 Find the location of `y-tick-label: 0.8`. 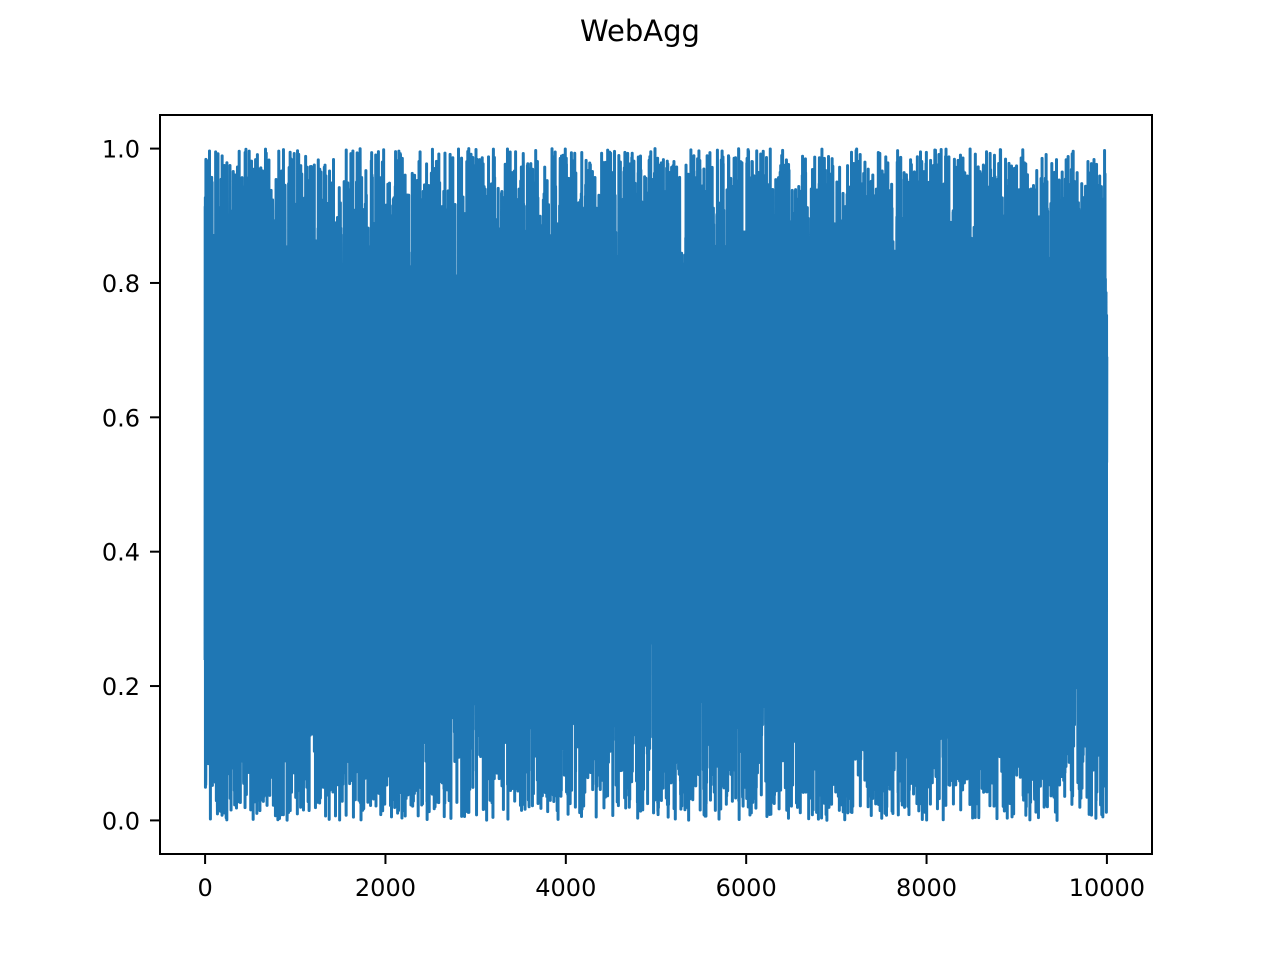

y-tick-label: 0.8 is located at coordinates (121, 284).